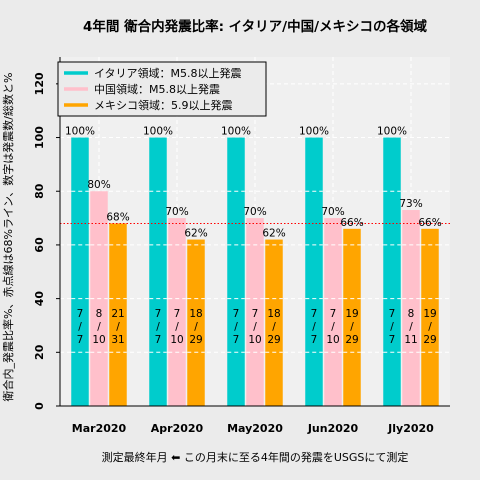 The width and height of the screenshot is (480, 480). Describe the element at coordinates (177, 428) in the screenshot. I see `x-tick-label: Apr2020` at that location.